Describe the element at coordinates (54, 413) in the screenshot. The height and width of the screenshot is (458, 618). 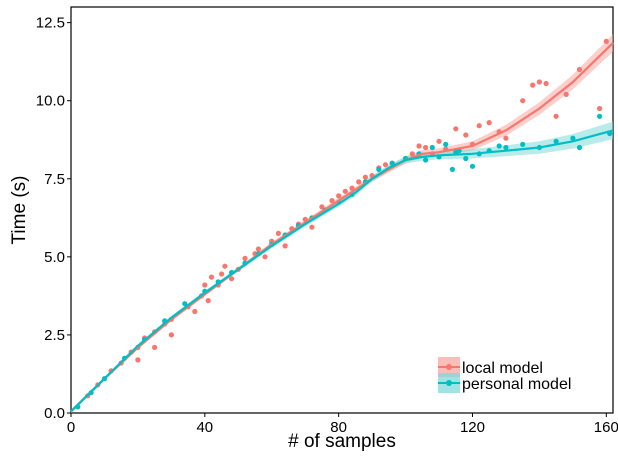
I see `y-tick-label-0: 0.0` at that location.